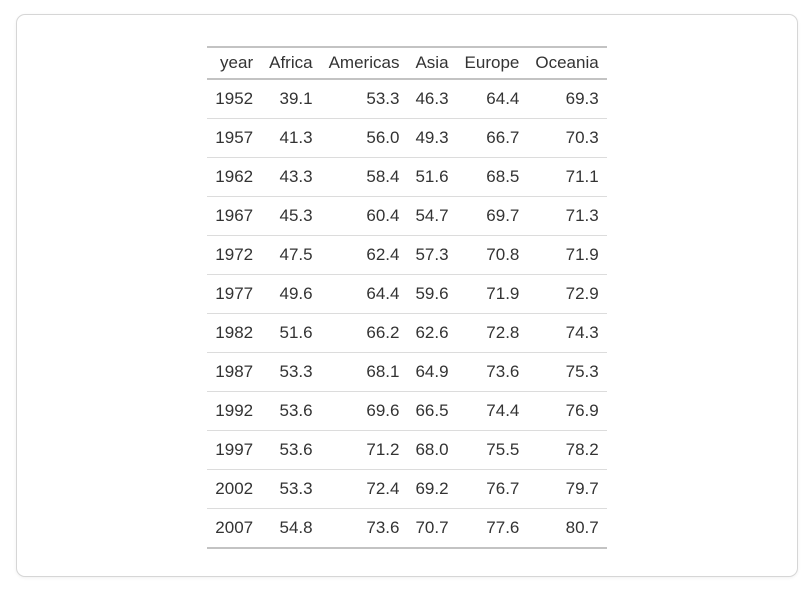 This screenshot has height=593, width=804. Describe the element at coordinates (582, 98) in the screenshot. I see `value-cell: 69.3` at that location.